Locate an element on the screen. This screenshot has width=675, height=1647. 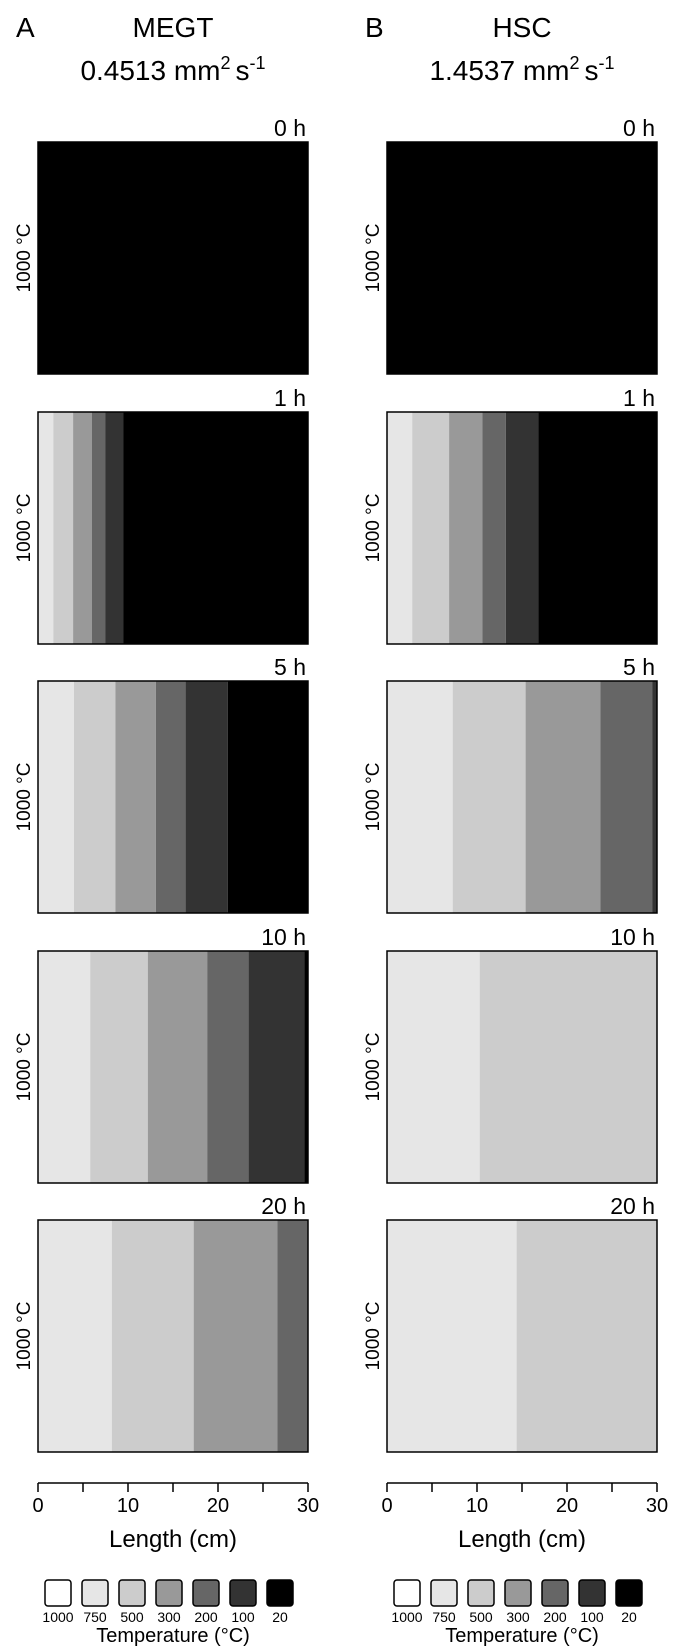
snapshot-panel: 20 h 1000 °C is located at coordinates (510, 1323).